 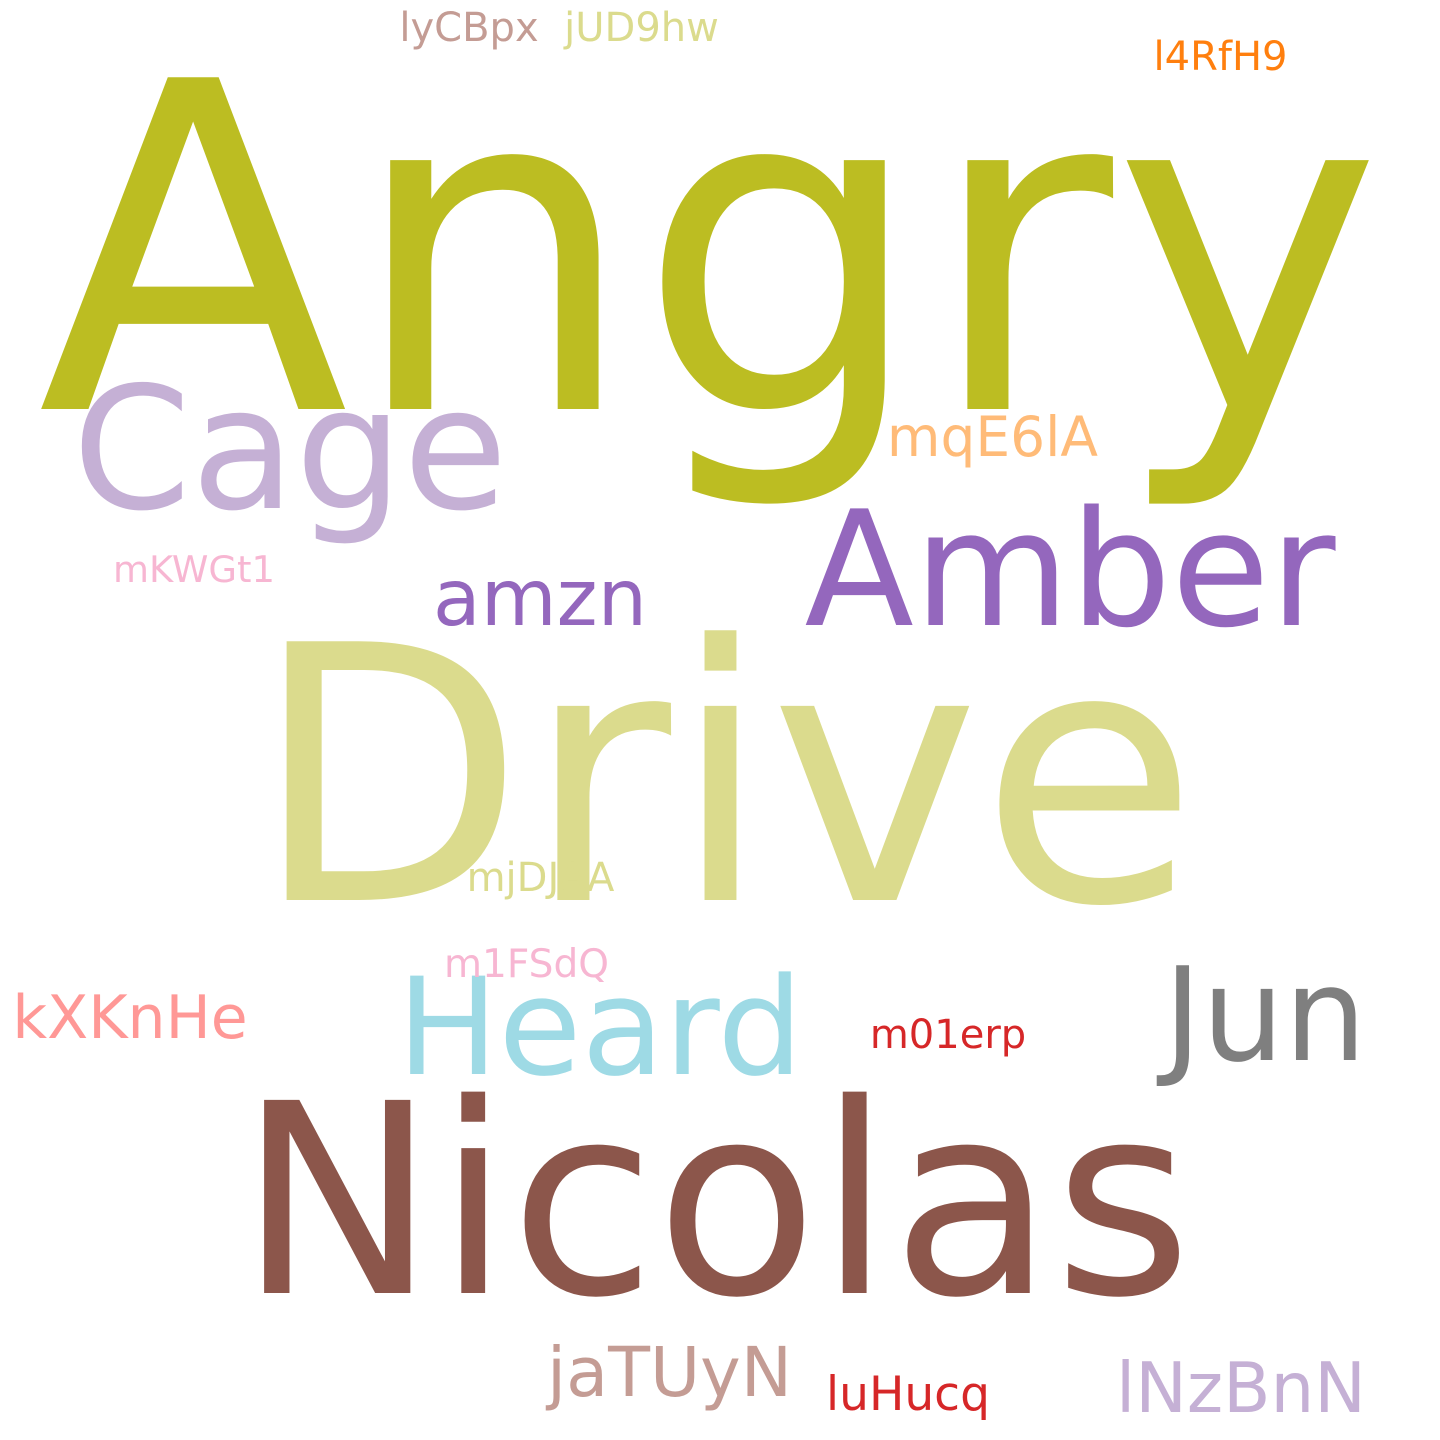 What do you see at coordinates (715, 1202) in the screenshot?
I see `word-nicolas: Nicolas` at bounding box center [715, 1202].